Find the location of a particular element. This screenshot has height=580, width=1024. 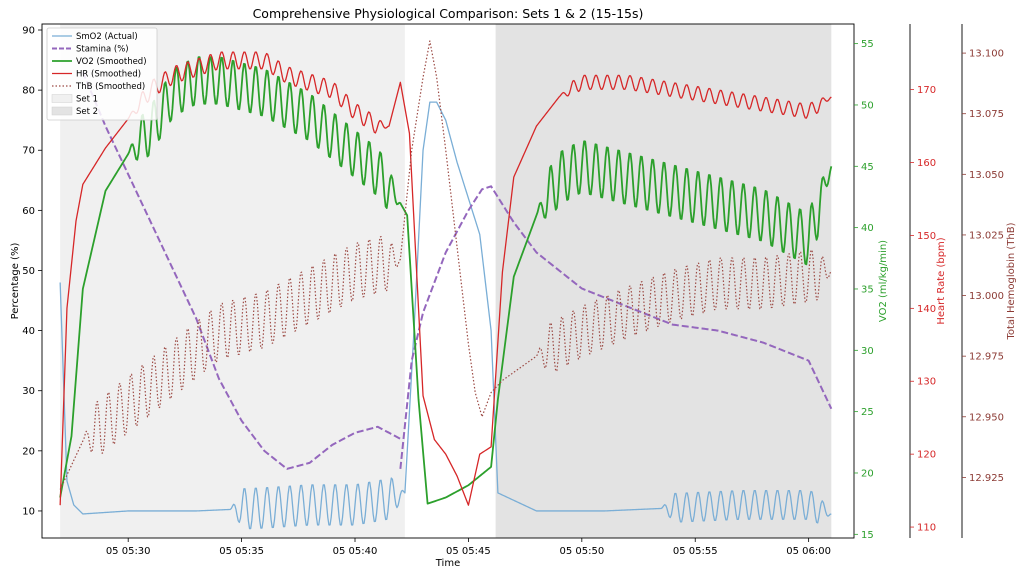

x-tick-label: 05 05:35 is located at coordinates (241, 551).